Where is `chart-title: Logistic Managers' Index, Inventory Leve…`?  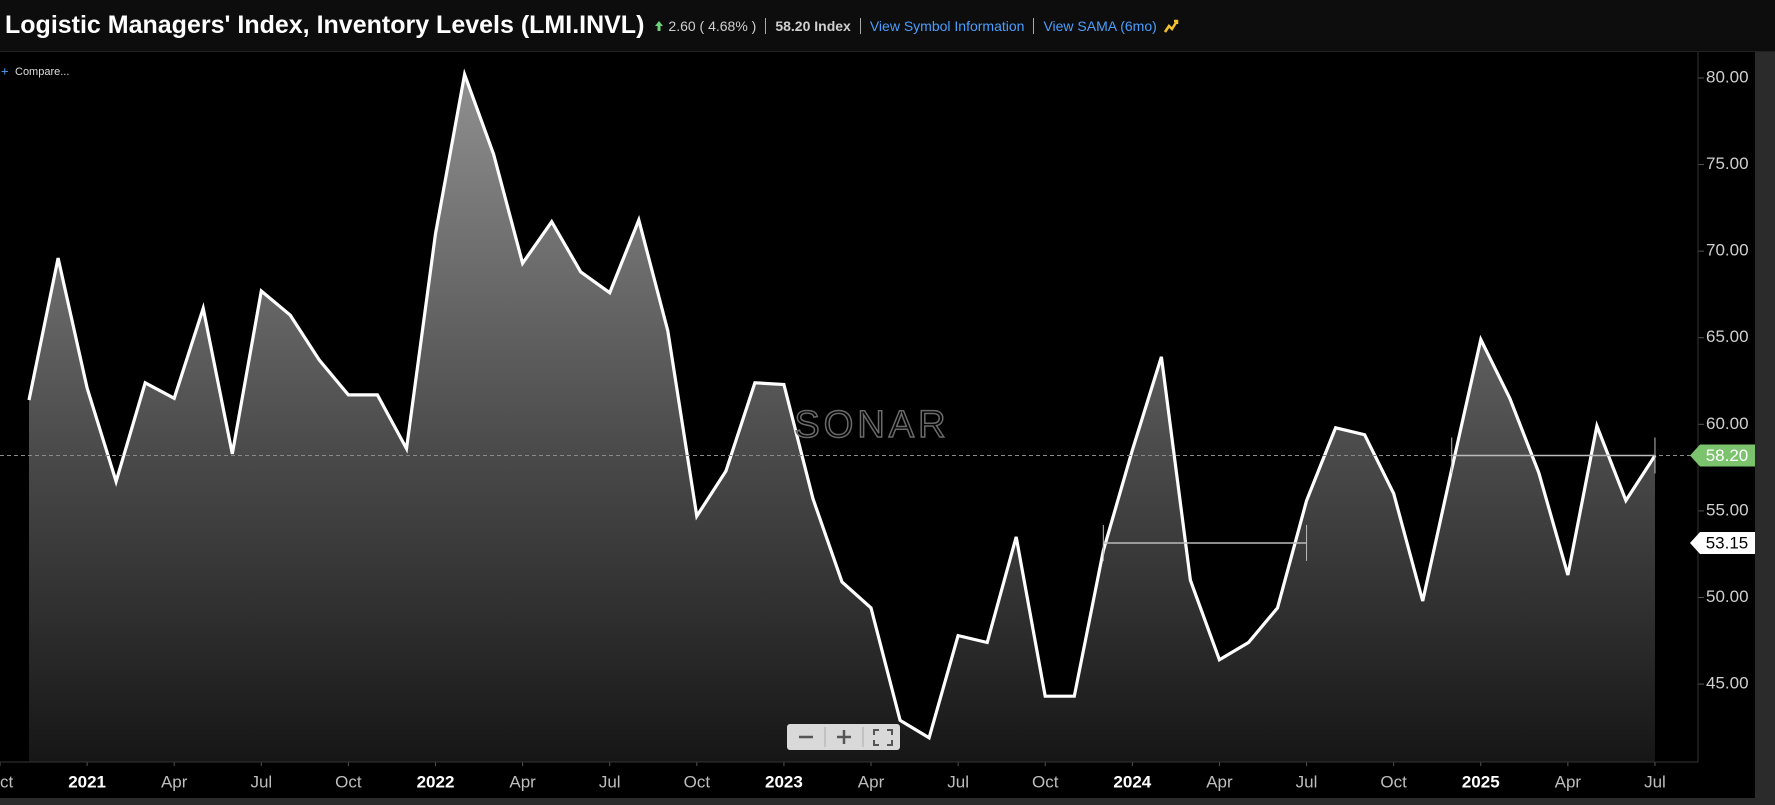
chart-title: Logistic Managers' Index, Inventory Leve… is located at coordinates (325, 25).